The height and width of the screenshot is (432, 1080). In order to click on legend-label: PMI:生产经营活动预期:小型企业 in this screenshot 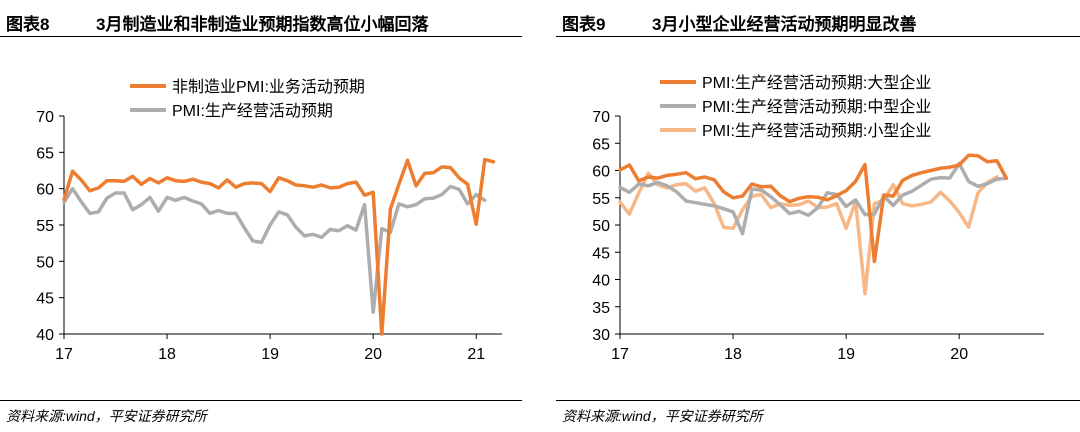, I will do `click(816, 131)`.